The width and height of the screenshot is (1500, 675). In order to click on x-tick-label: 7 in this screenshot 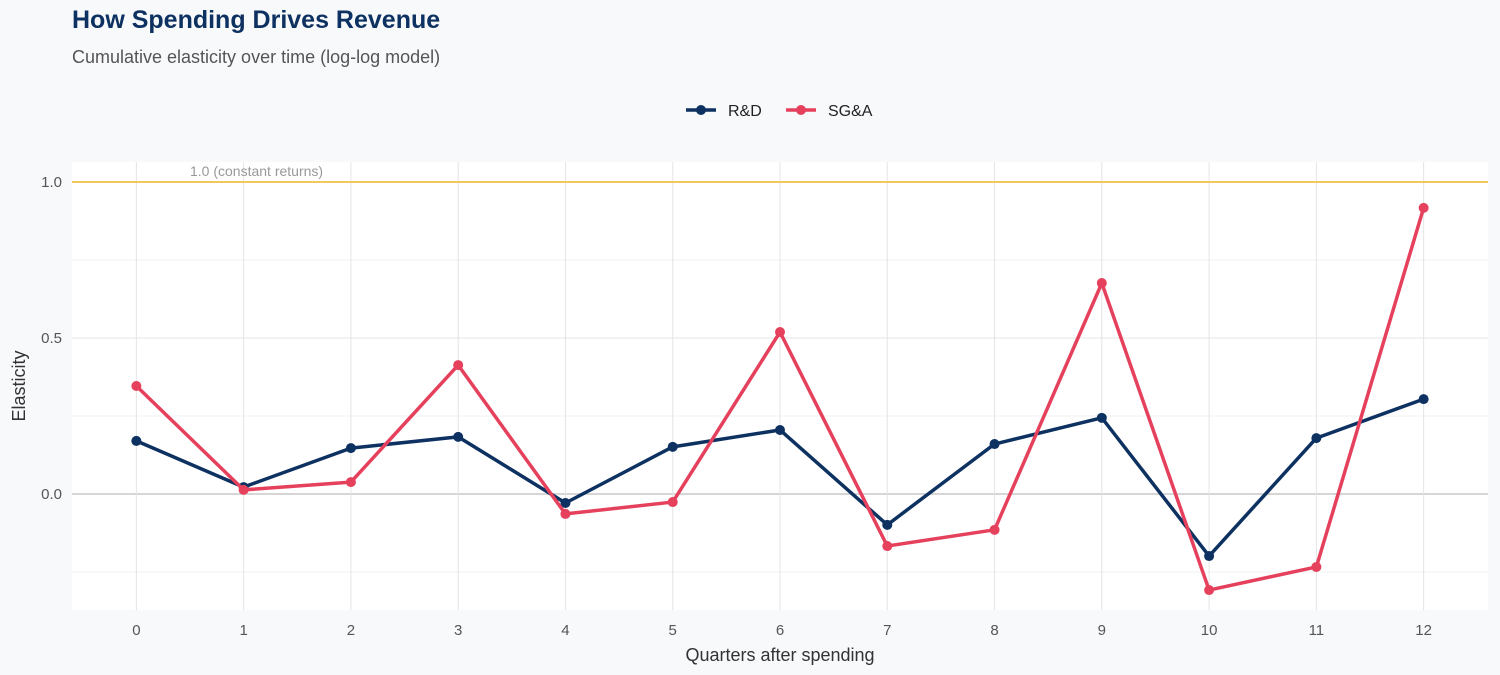, I will do `click(887, 630)`.